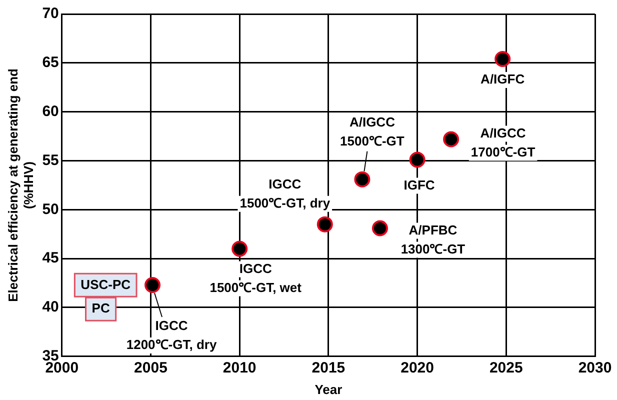  I want to click on annotation: IGCC 1200℃-GT, dry, so click(172, 335).